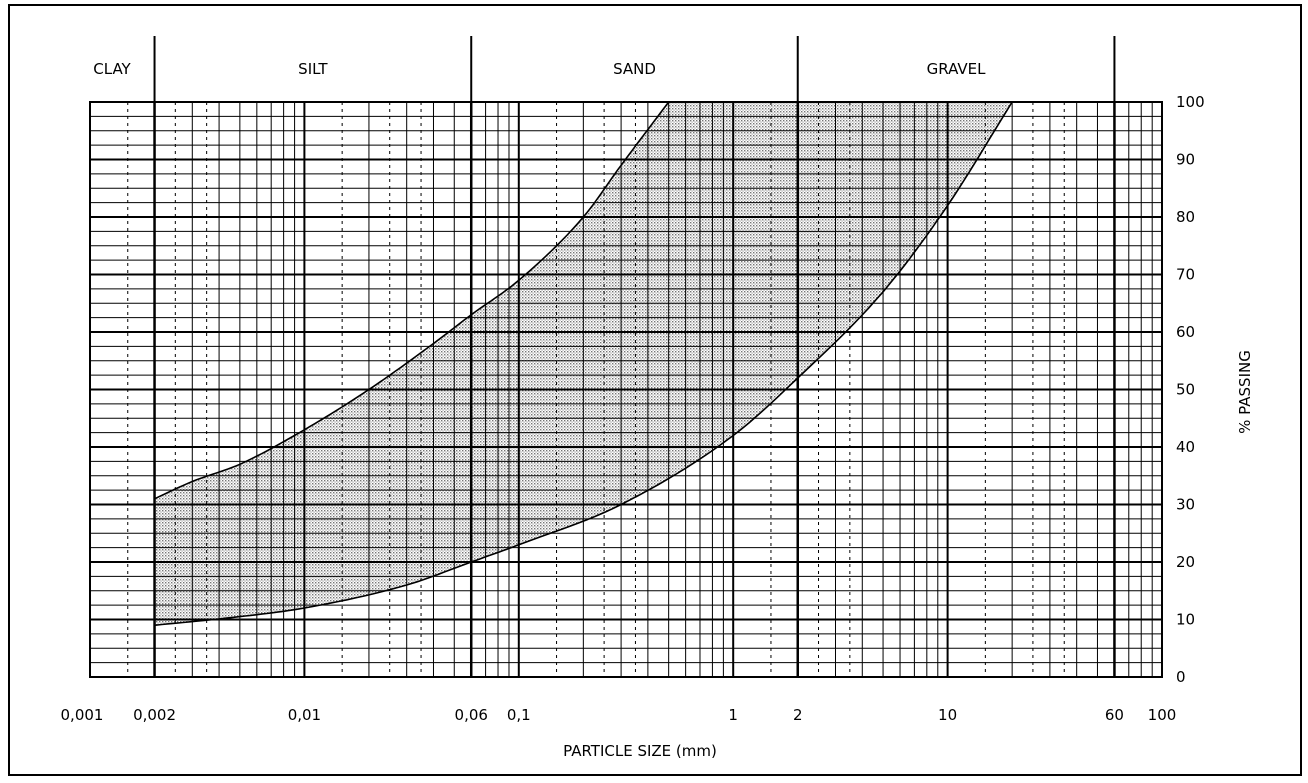 This screenshot has width=1308, height=783. Describe the element at coordinates (1185, 332) in the screenshot. I see `y-tick-label: 60` at that location.